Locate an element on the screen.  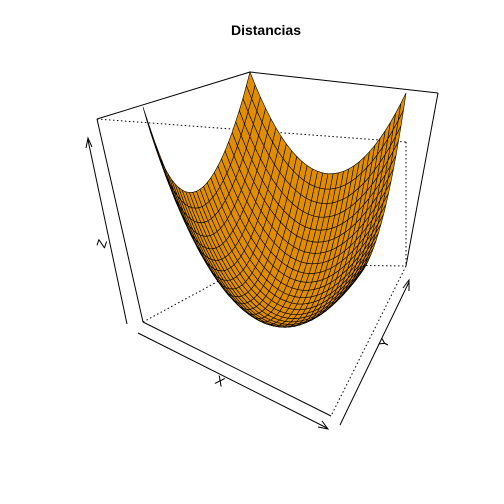
z-axis: Z is located at coordinates (106, 231).